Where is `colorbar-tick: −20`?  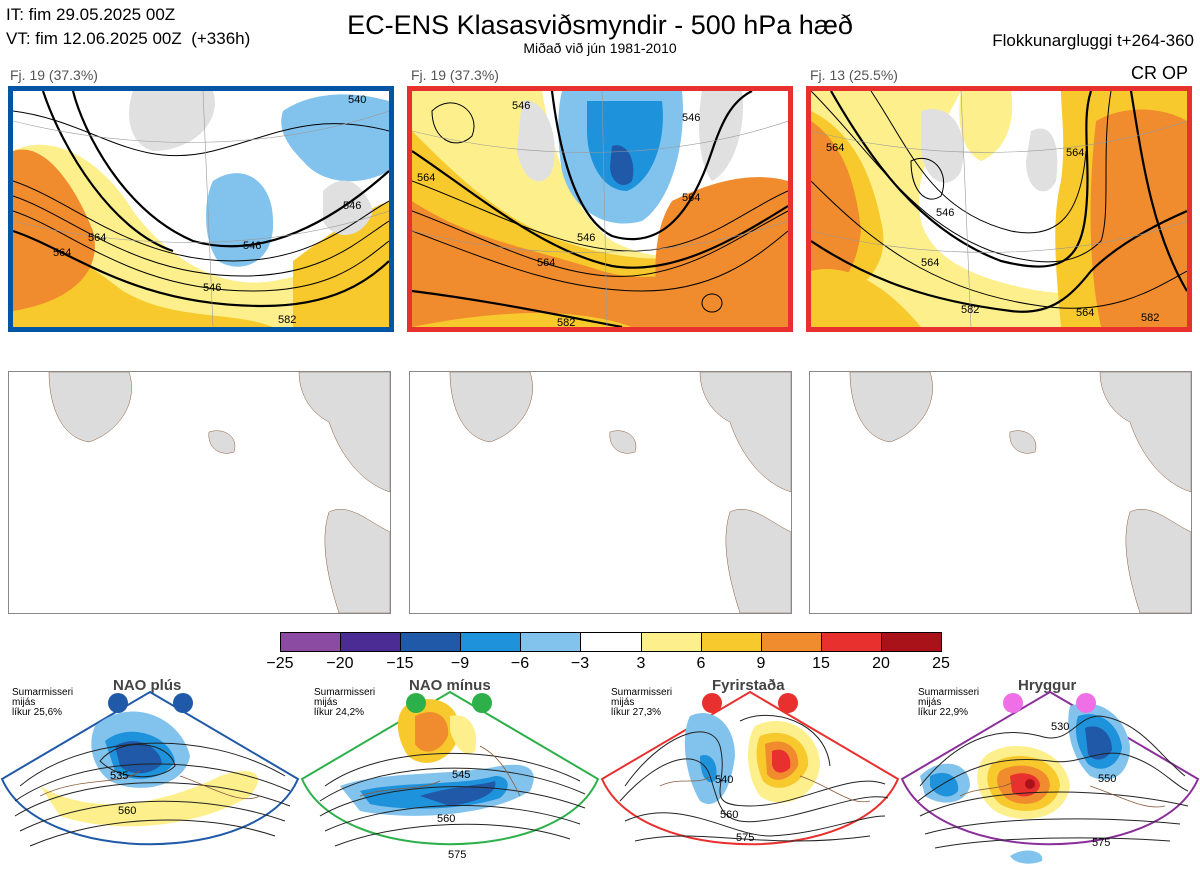 colorbar-tick: −20 is located at coordinates (340, 663).